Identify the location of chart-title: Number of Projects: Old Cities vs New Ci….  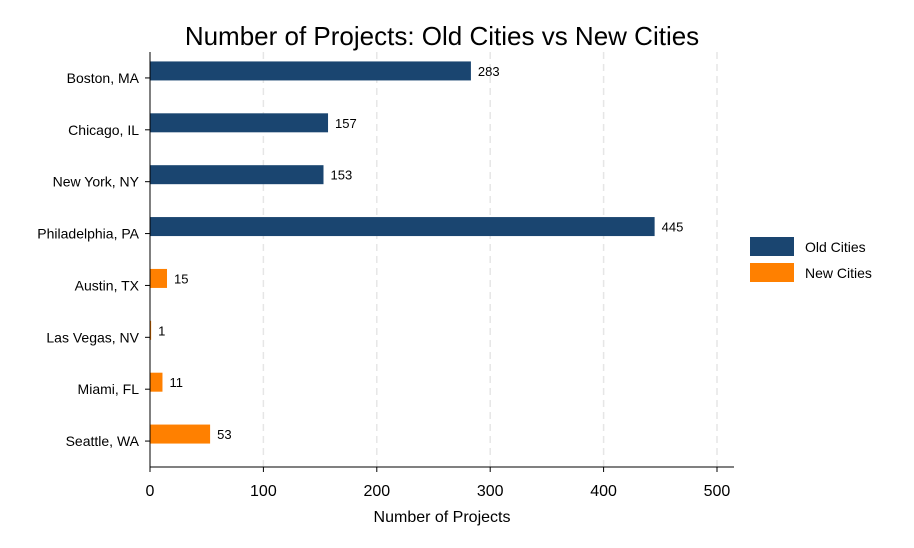
(442, 36).